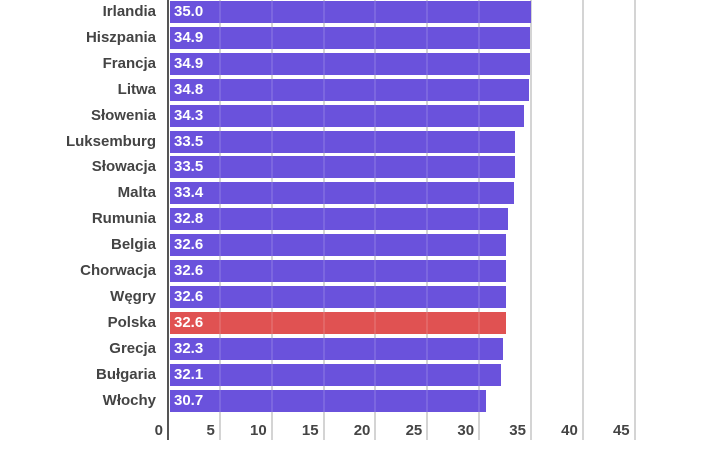  Describe the element at coordinates (621, 430) in the screenshot. I see `x-tick-label: 45` at that location.